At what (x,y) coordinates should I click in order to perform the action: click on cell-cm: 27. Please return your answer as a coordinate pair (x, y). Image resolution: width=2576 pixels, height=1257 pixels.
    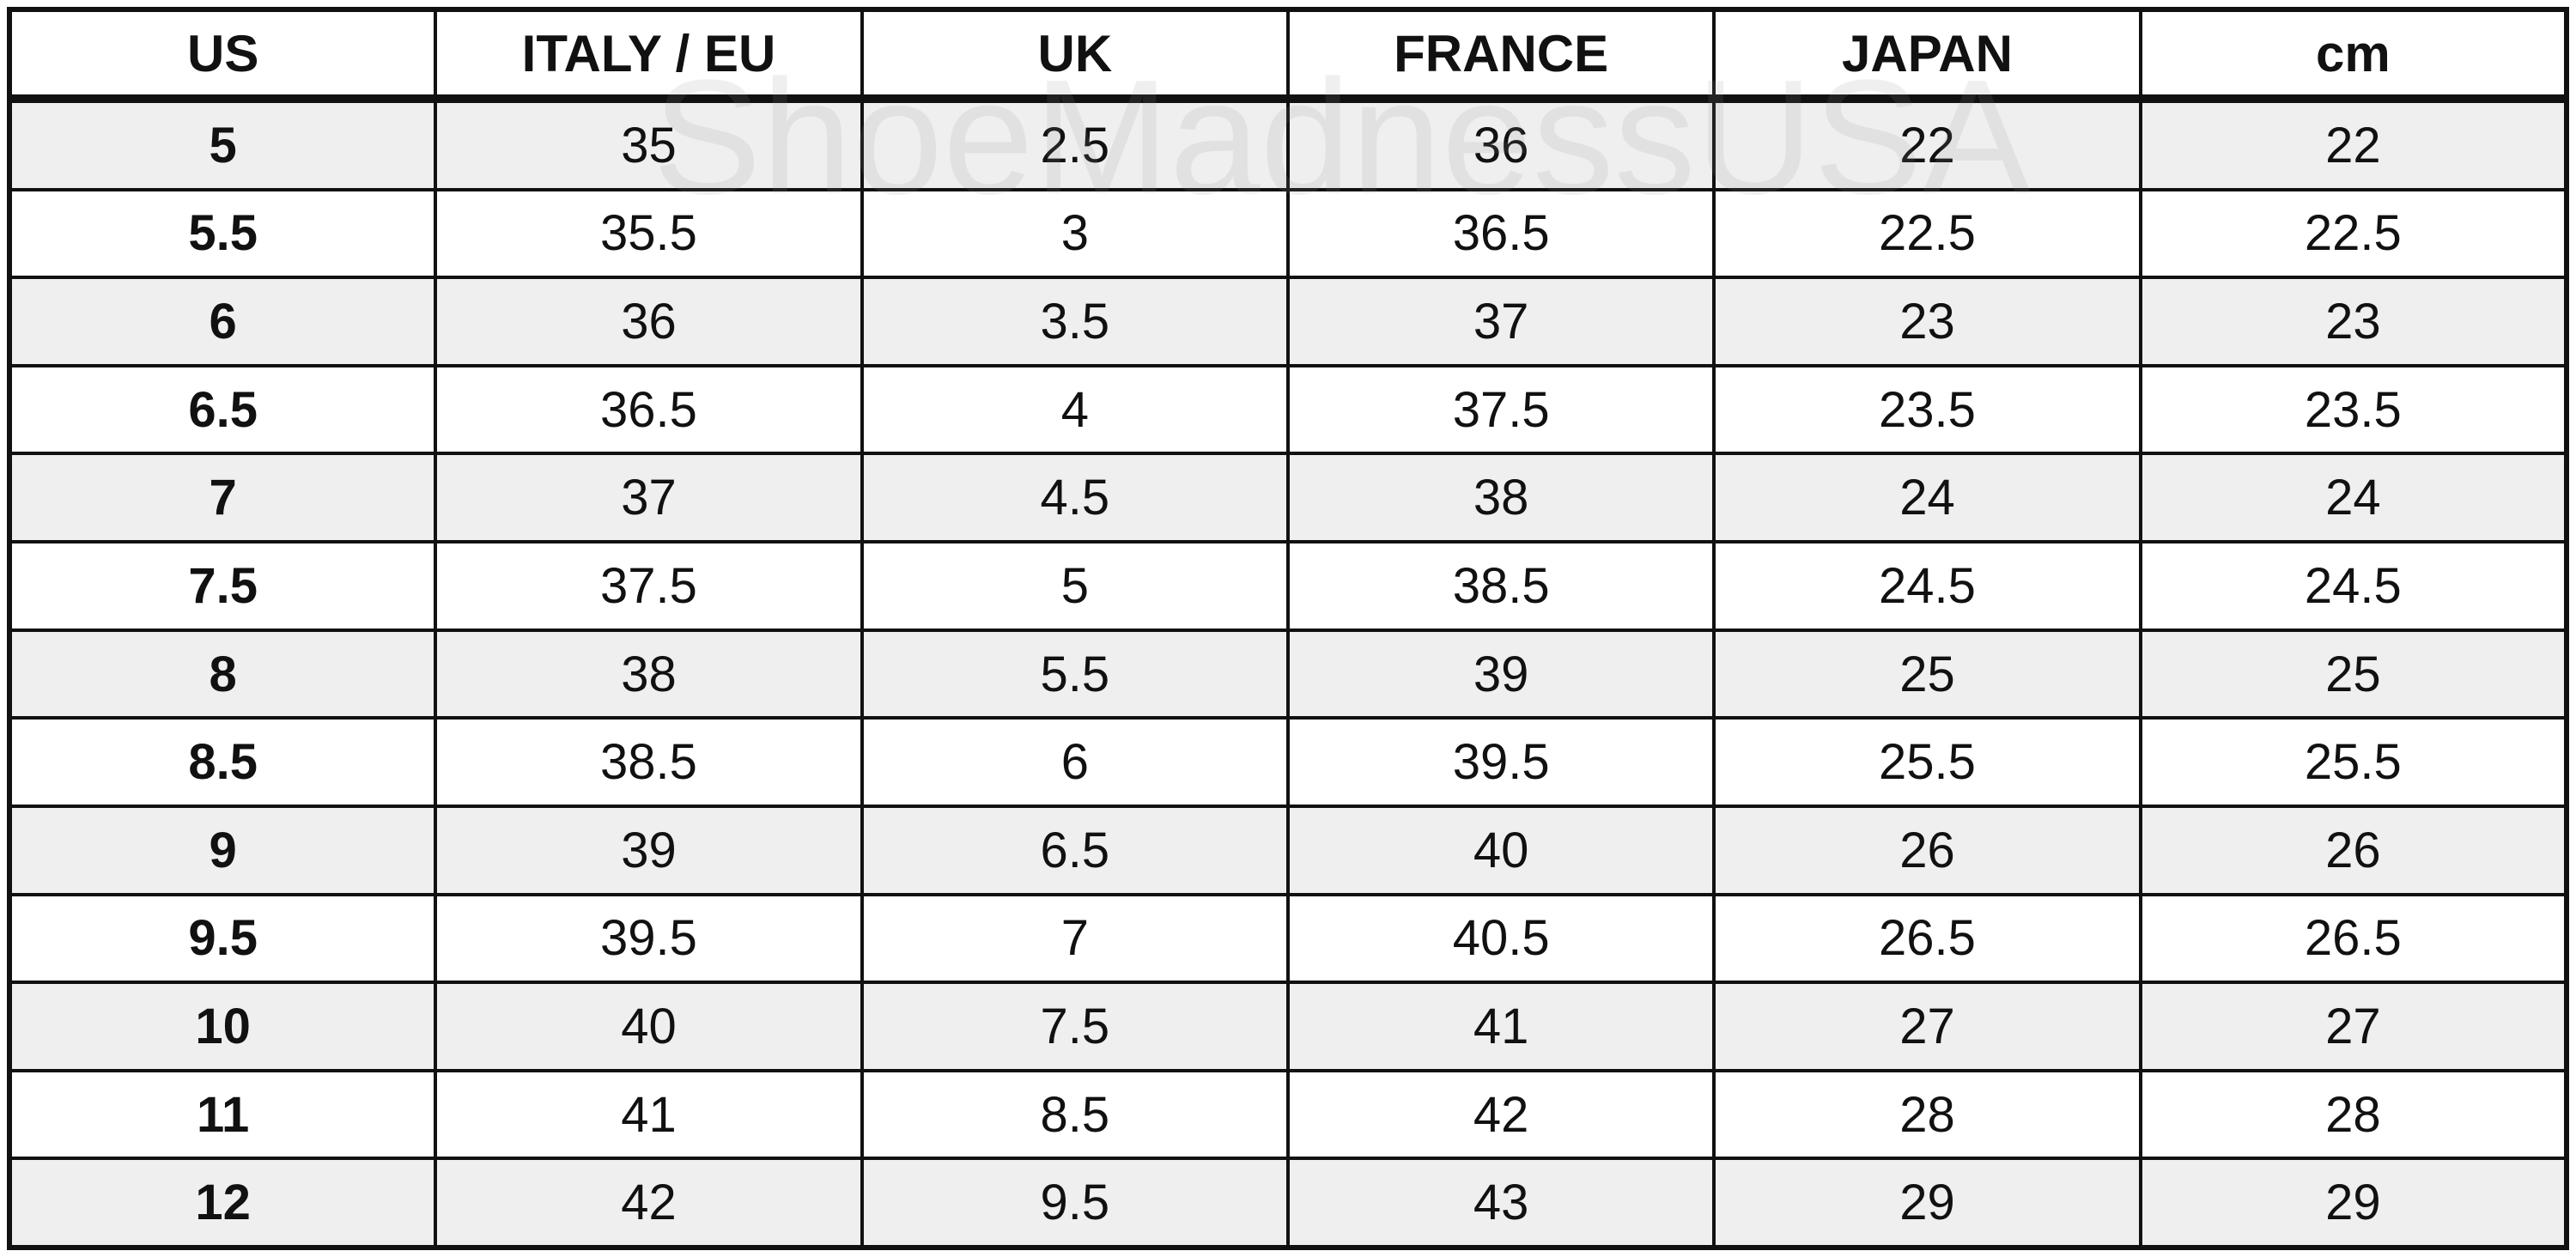
    Looking at the image, I should click on (2353, 1026).